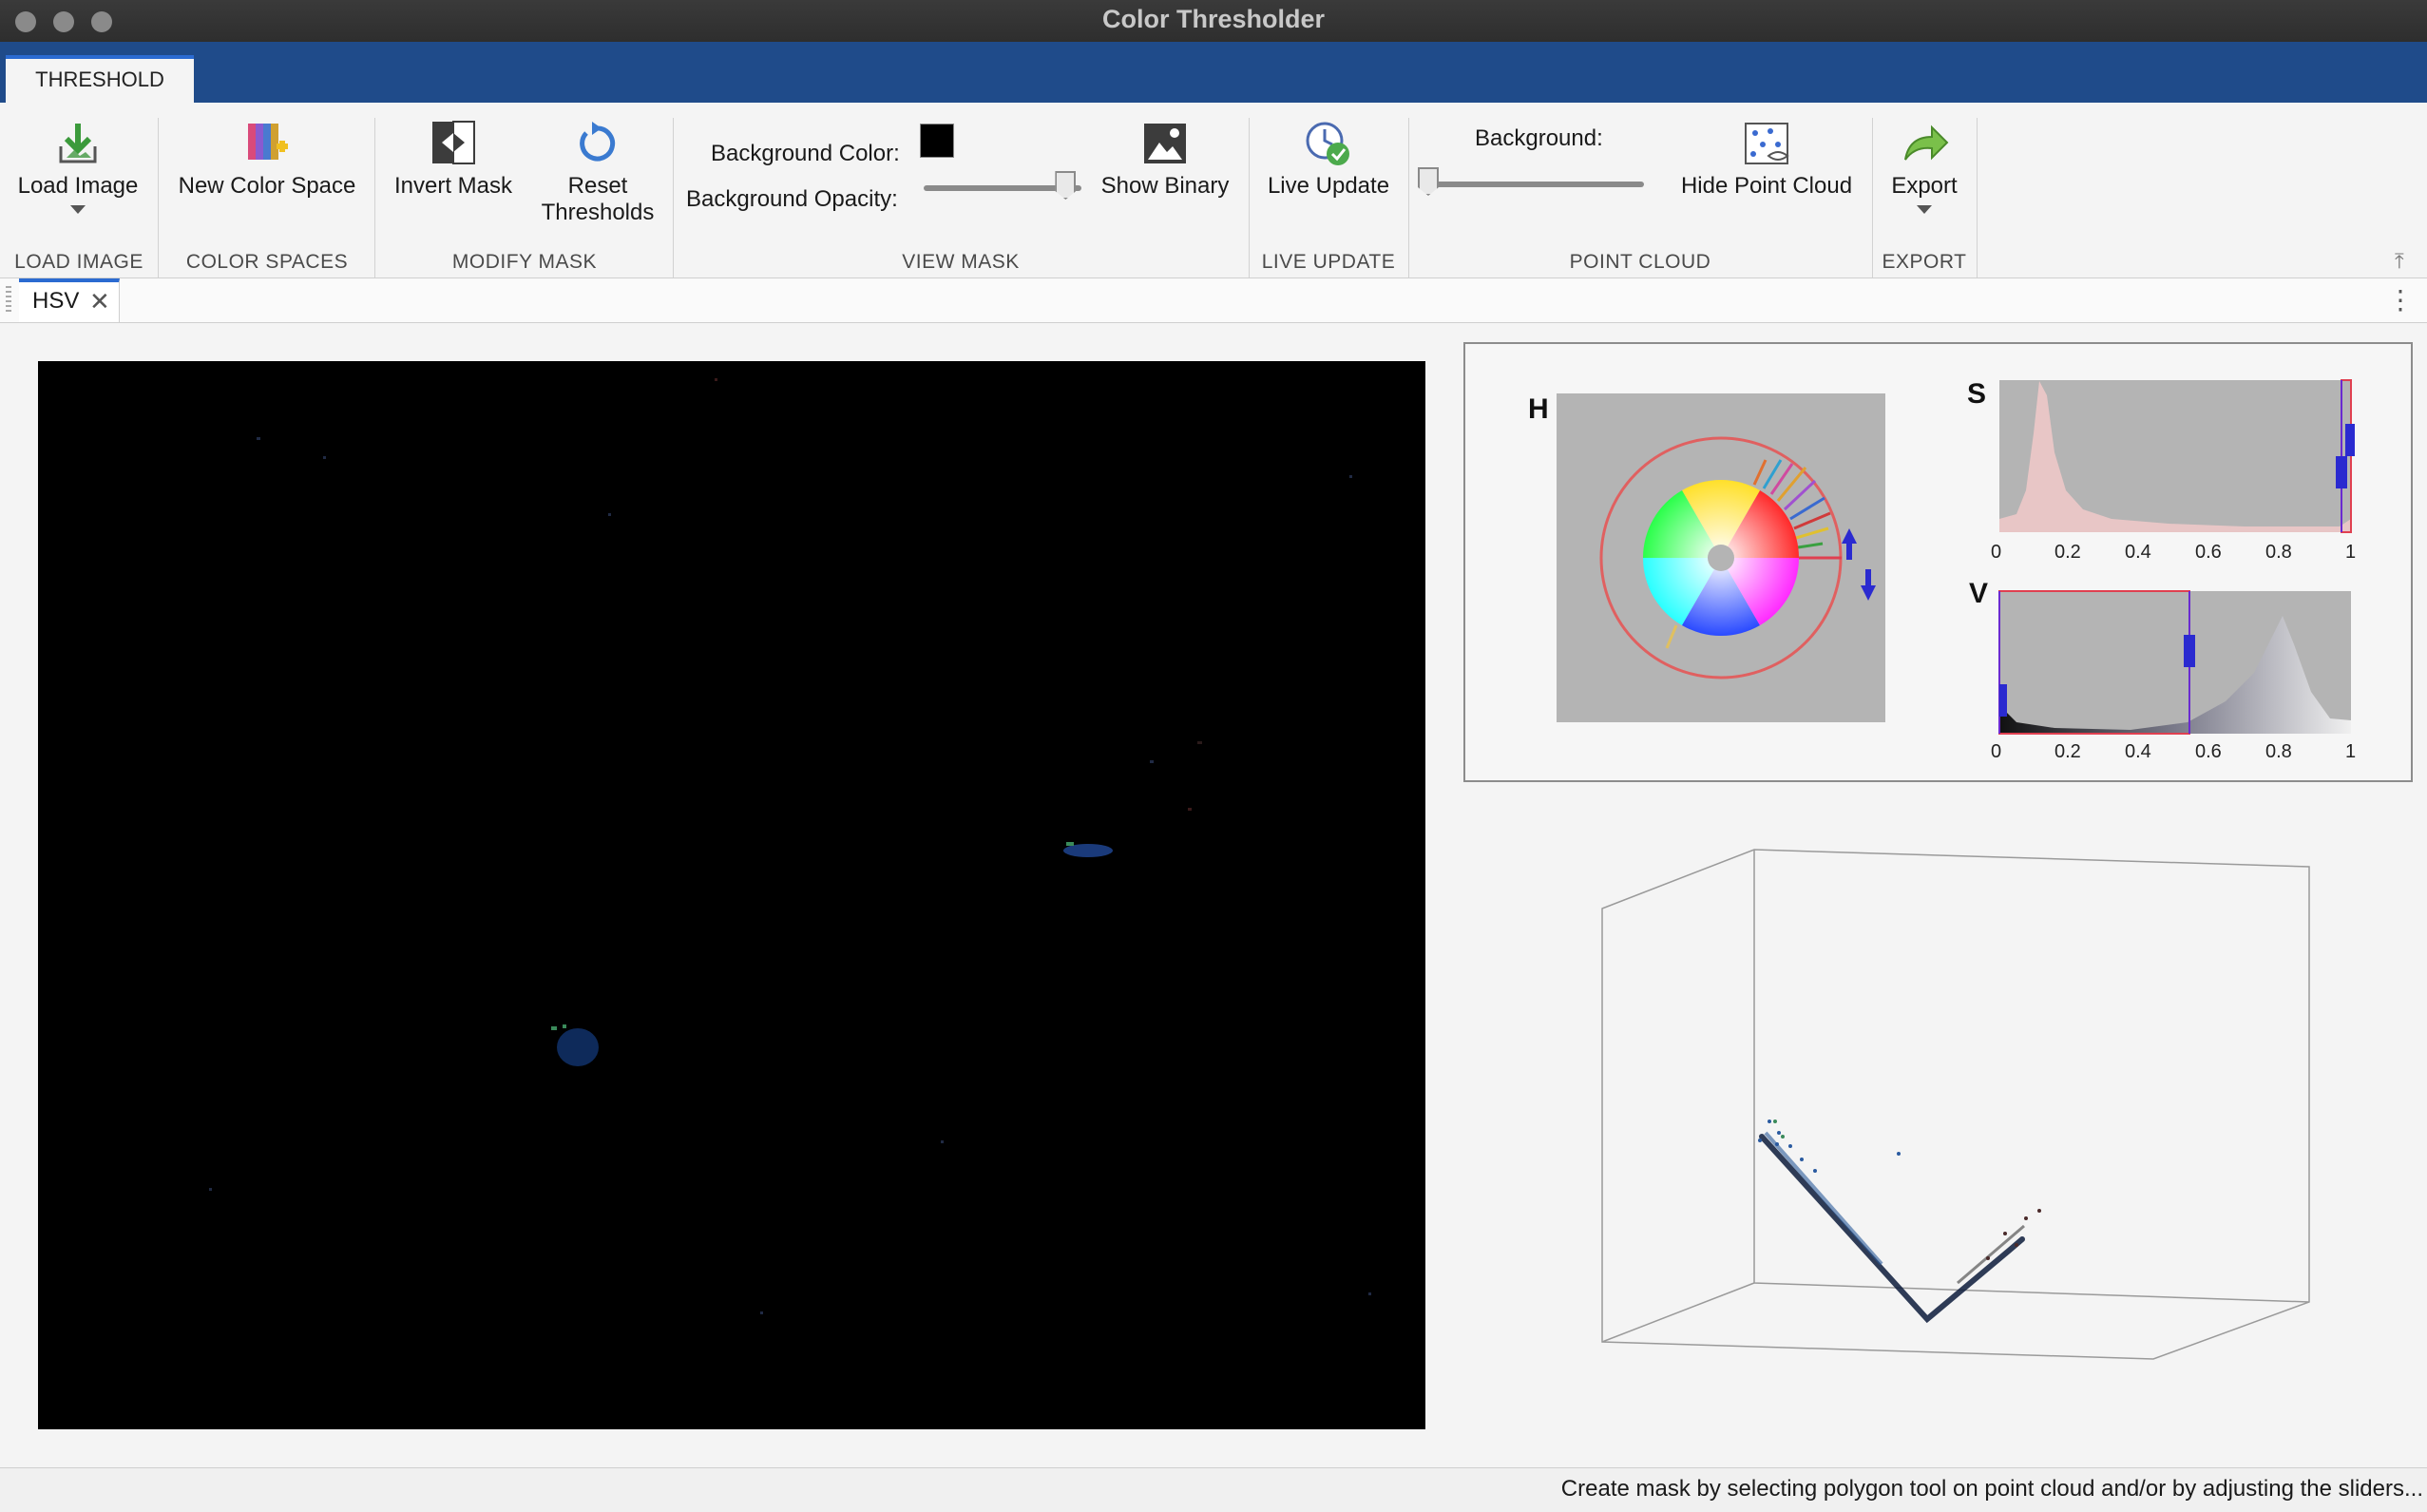 This screenshot has height=1512, width=2427. Describe the element at coordinates (267, 262) in the screenshot. I see `group-color-spaces: COLOR SPACES` at that location.